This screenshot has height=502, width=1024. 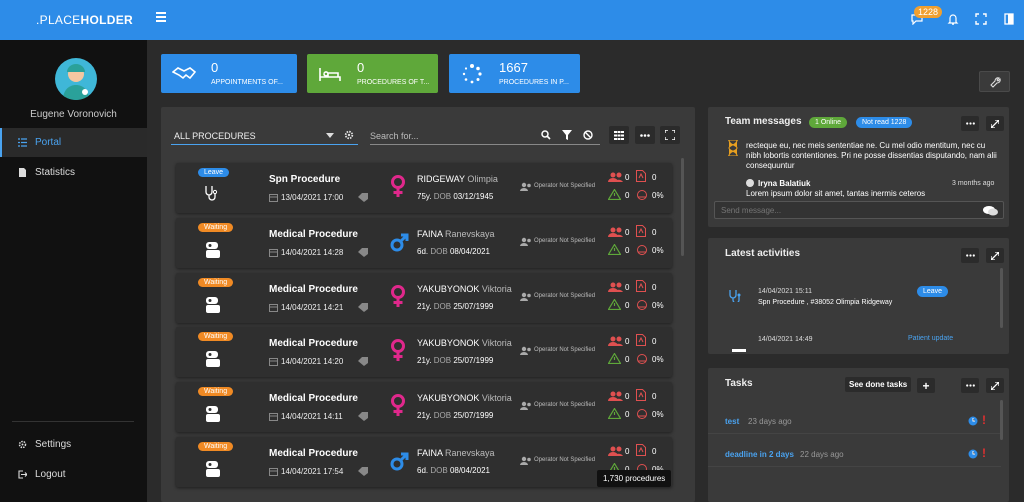 I want to click on settings-wrench-button, so click(x=994, y=81).